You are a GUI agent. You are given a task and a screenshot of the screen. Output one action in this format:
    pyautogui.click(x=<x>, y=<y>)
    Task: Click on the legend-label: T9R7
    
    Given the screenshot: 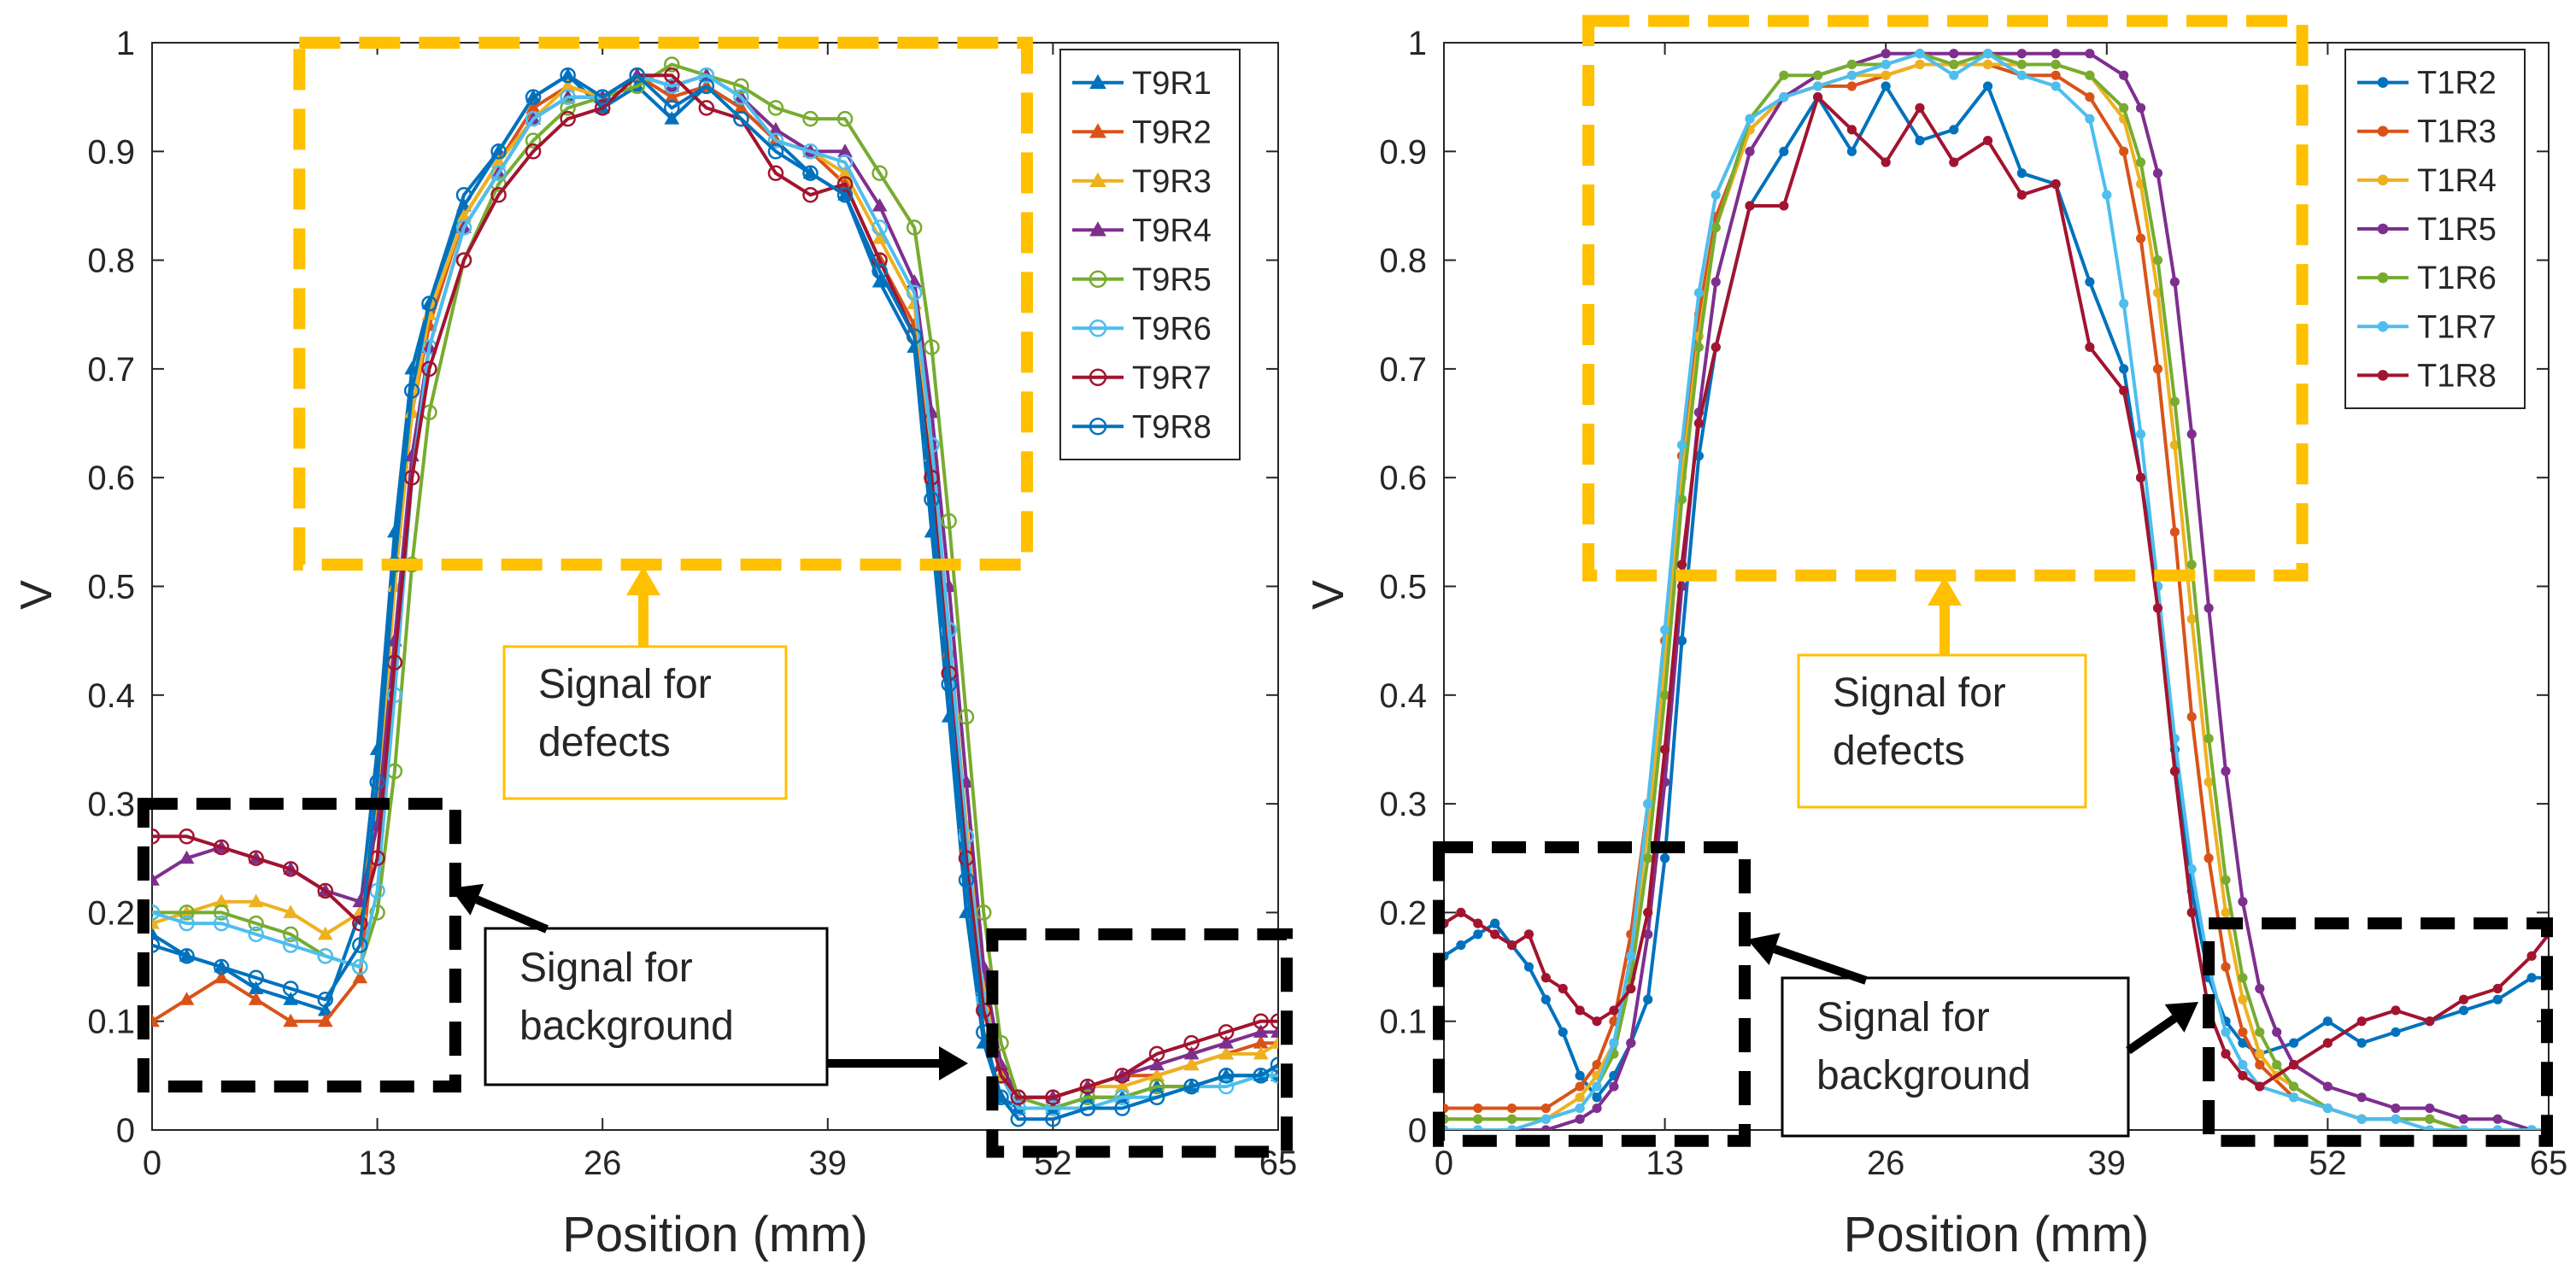 What is the action you would take?
    pyautogui.click(x=1172, y=378)
    